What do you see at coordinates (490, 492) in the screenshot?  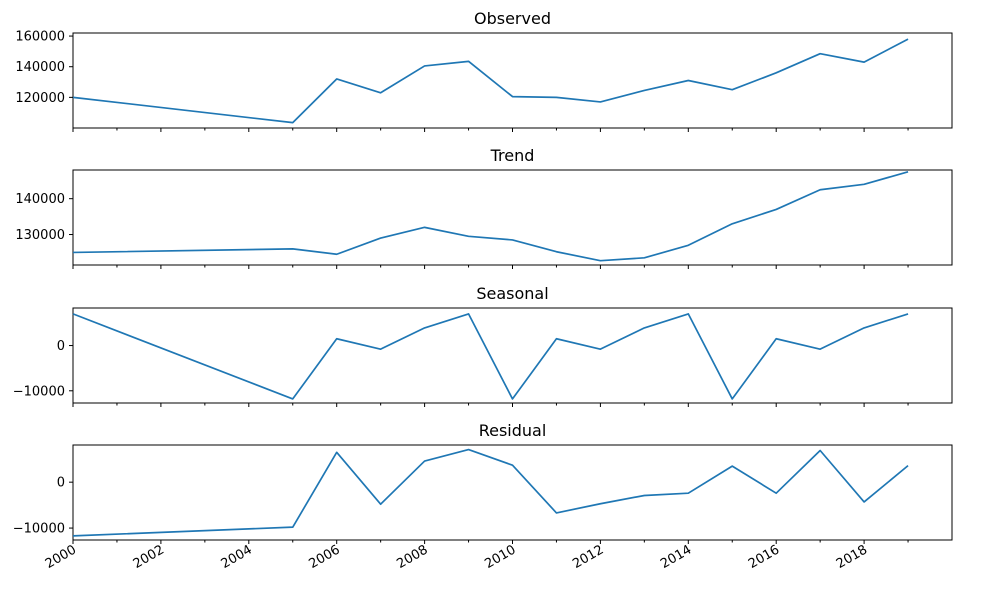 I see `residual-series-line` at bounding box center [490, 492].